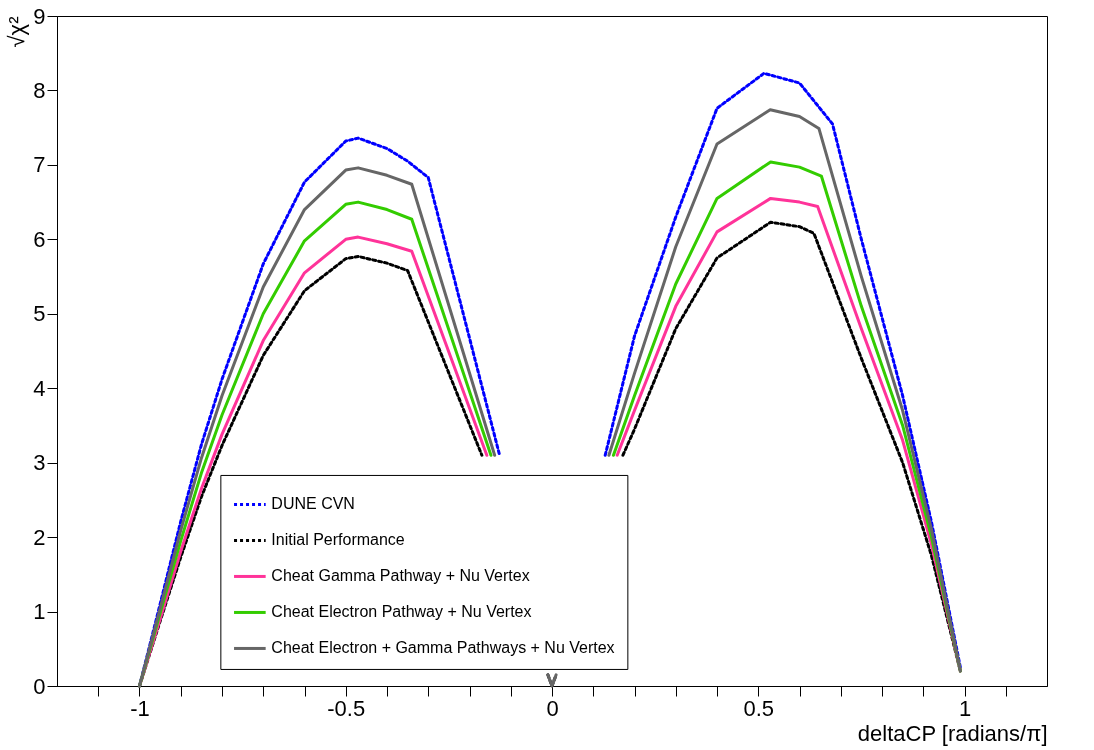 The width and height of the screenshot is (1094, 750). What do you see at coordinates (338, 540) in the screenshot?
I see `legend-label: Initial Performance` at bounding box center [338, 540].